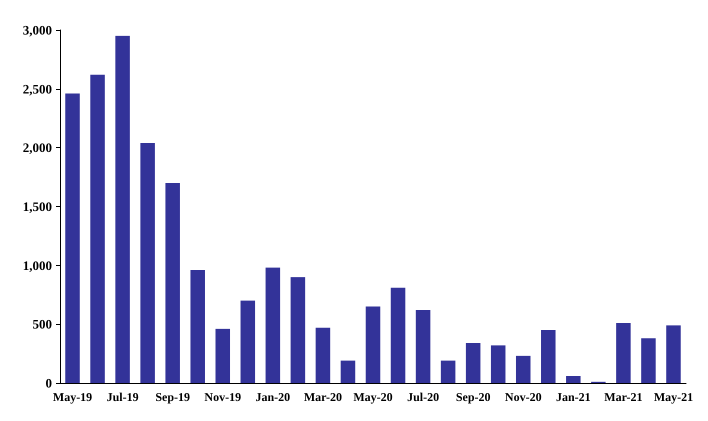  I want to click on x-tick-label: May-21, so click(674, 397).